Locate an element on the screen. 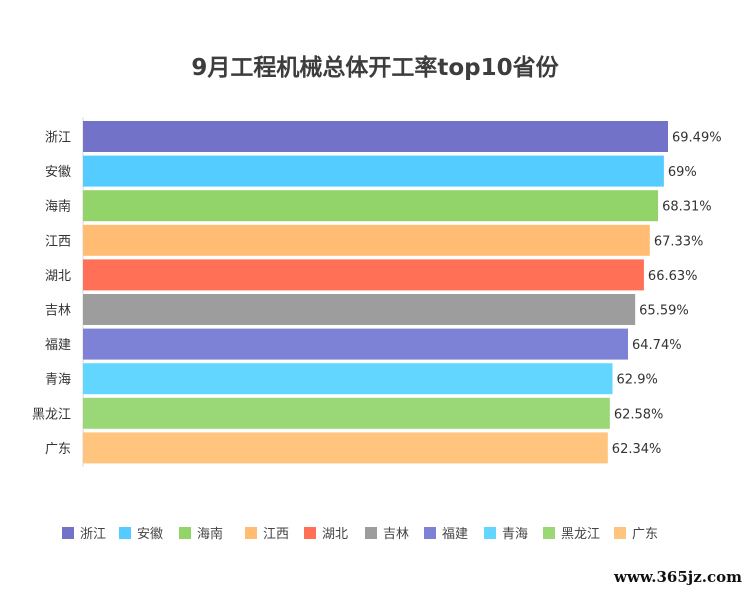 This screenshot has width=750, height=594. category-label: 黑龙江 is located at coordinates (51, 414).